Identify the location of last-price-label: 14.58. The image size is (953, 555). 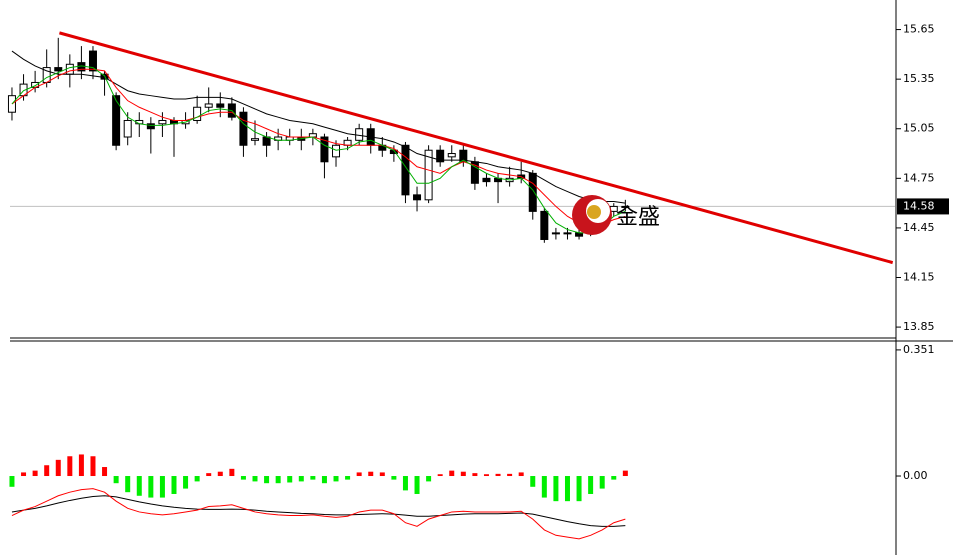
(919, 205).